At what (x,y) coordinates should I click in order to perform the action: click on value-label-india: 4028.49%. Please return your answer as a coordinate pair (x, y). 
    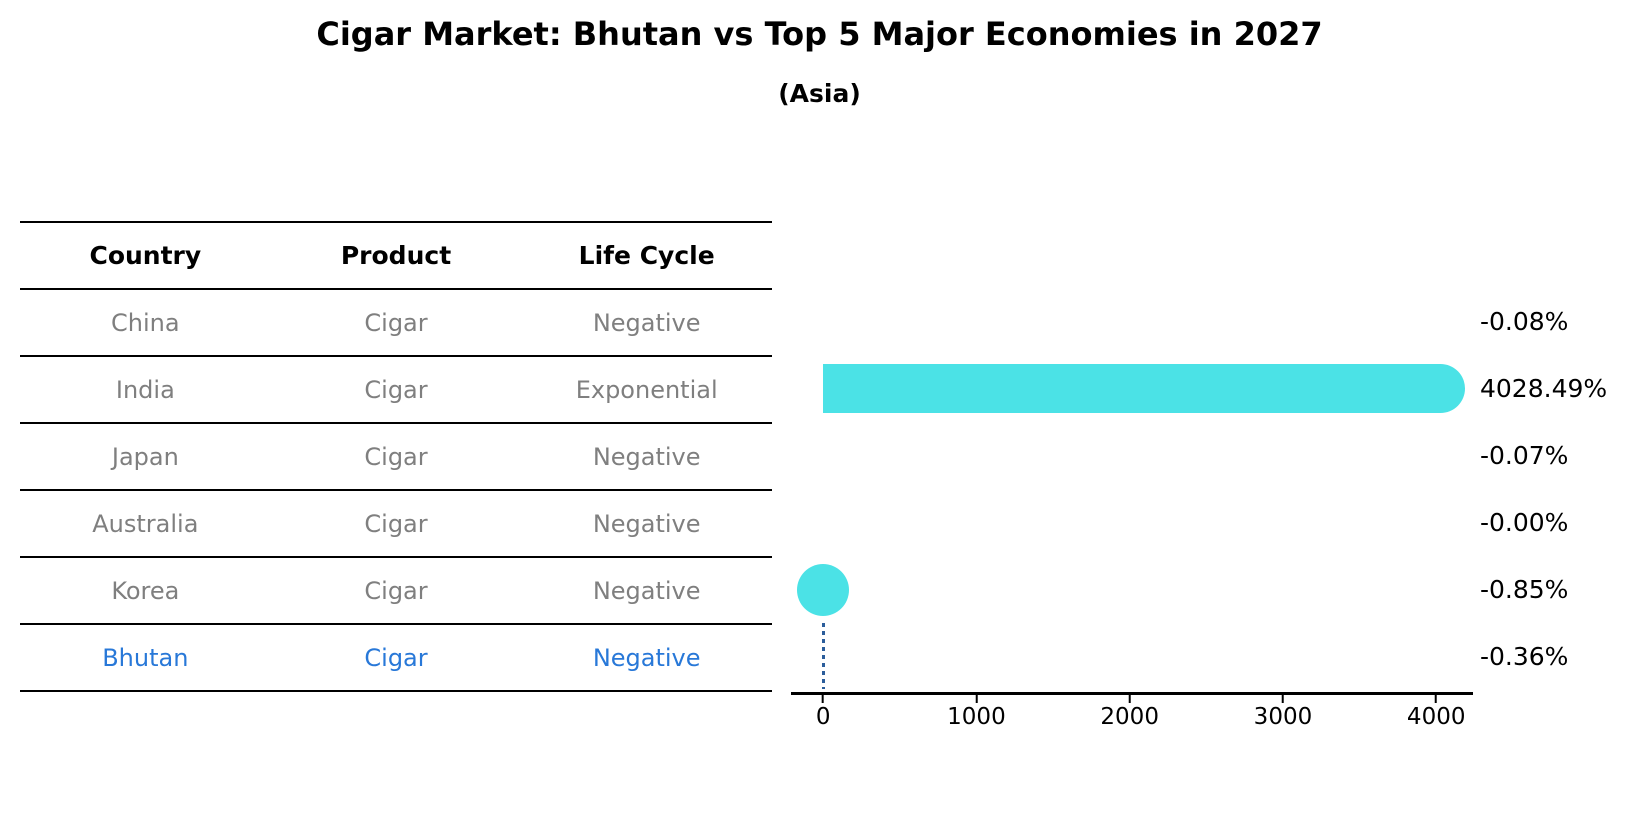
    Looking at the image, I should click on (1544, 388).